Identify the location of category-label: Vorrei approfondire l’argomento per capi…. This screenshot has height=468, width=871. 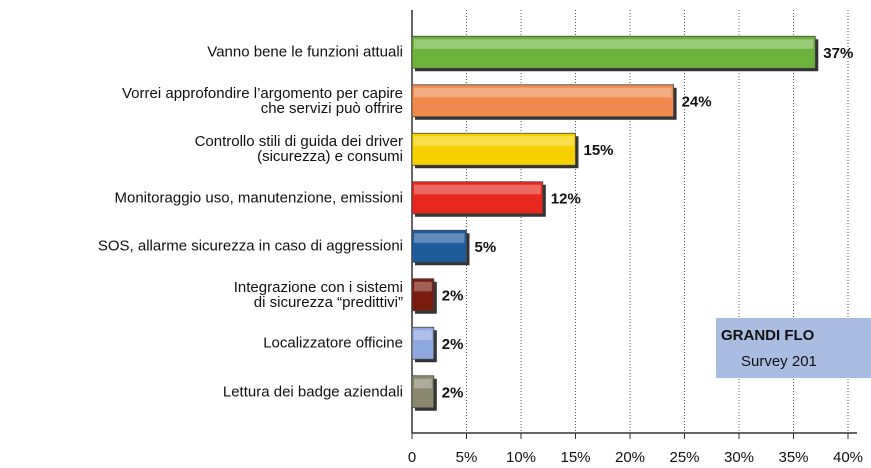
(262, 100).